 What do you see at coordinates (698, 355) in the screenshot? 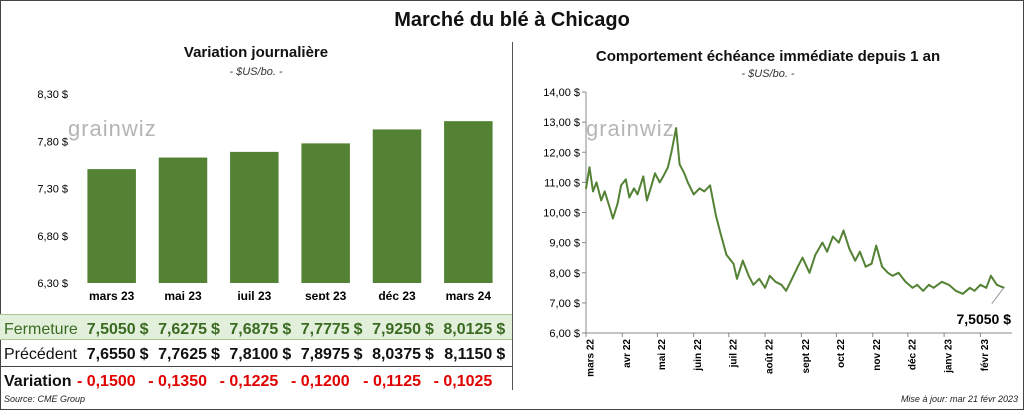
I see `line-x-tick-label: juin 22` at bounding box center [698, 355].